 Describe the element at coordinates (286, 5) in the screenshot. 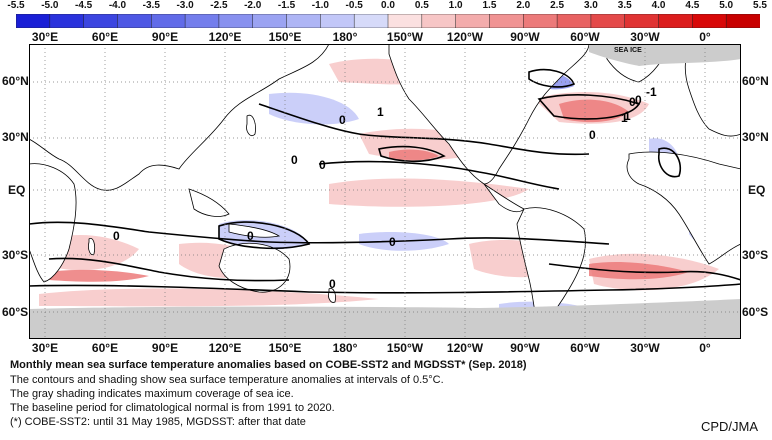

I see `colorbar-label: -1.5` at that location.